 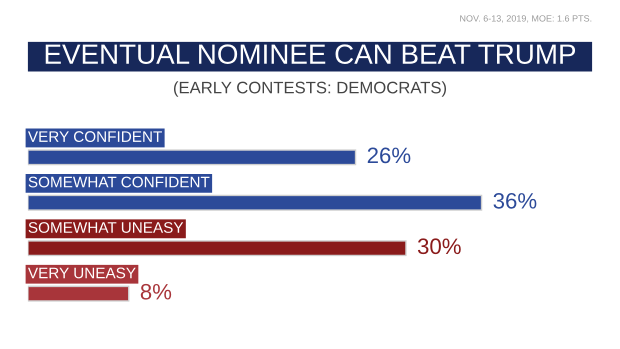 What do you see at coordinates (156, 292) in the screenshot?
I see `data-label: 8%` at bounding box center [156, 292].